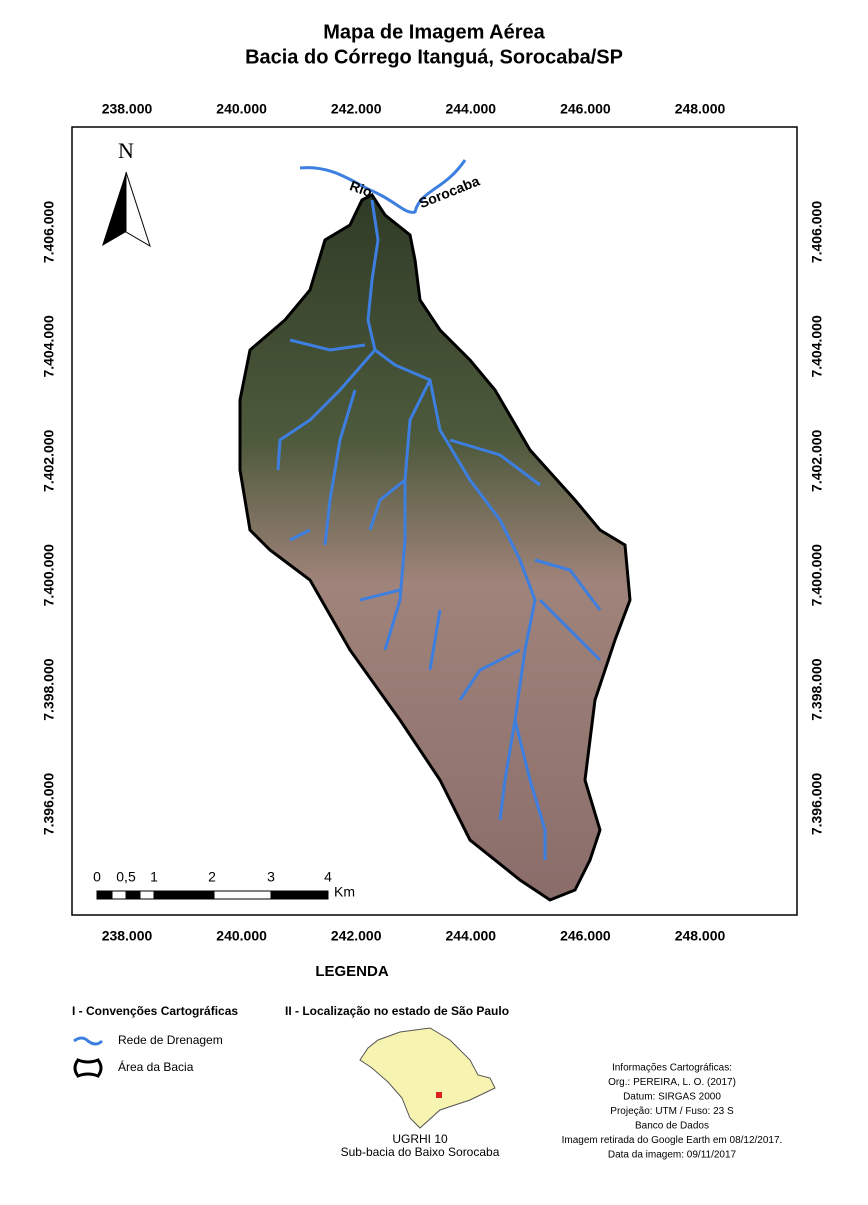  I want to click on scale-label: 0, so click(97, 877).